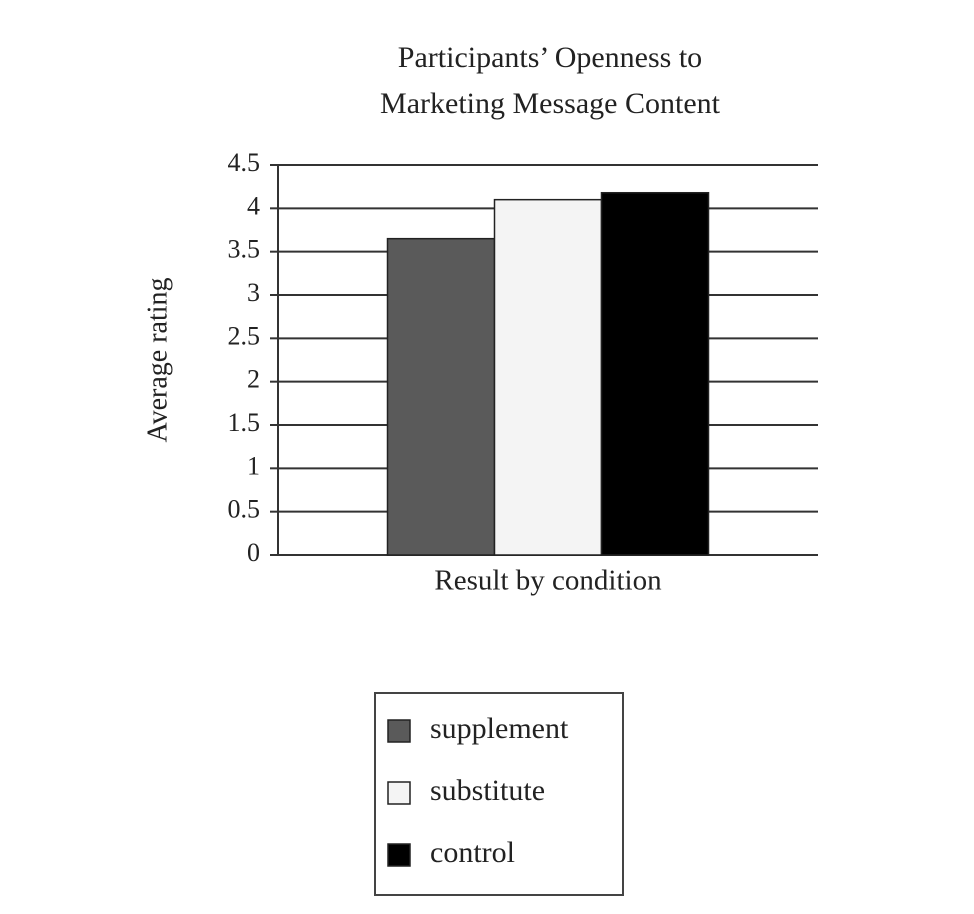 Image resolution: width=974 pixels, height=914 pixels. What do you see at coordinates (244, 509) in the screenshot?
I see `y-tick-label: 0.5` at bounding box center [244, 509].